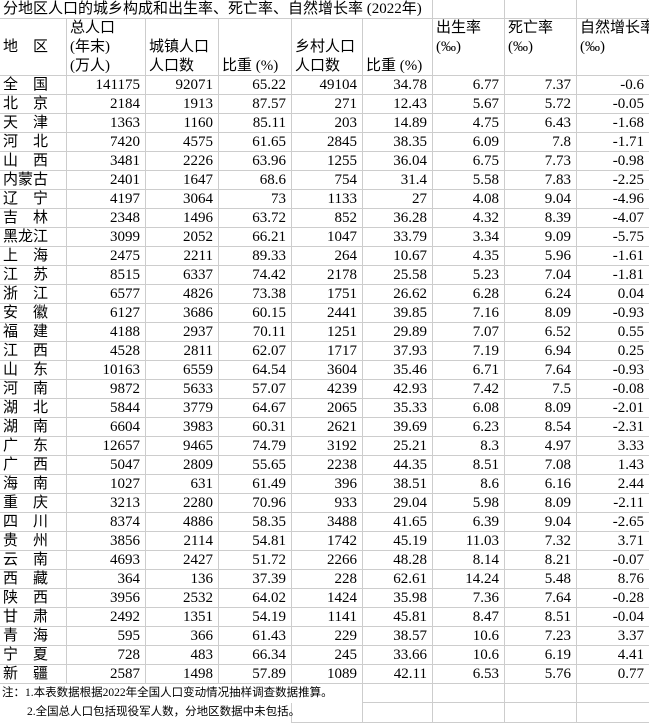 The image size is (649, 723). What do you see at coordinates (398, 275) in the screenshot?
I see `cell-rural-share: 25.58` at bounding box center [398, 275].